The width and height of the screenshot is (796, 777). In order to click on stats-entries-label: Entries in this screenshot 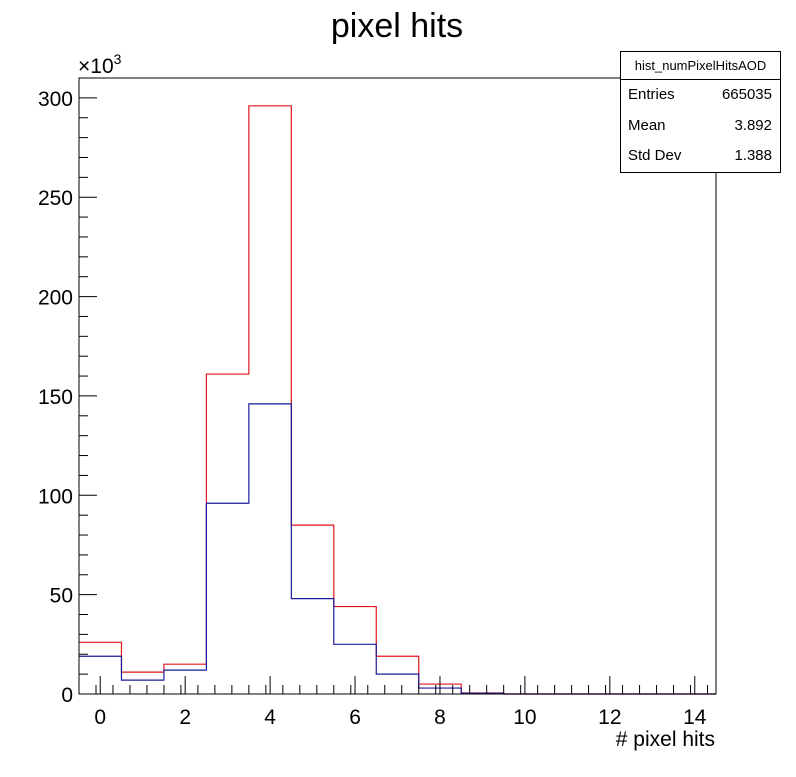, I will do `click(651, 94)`.